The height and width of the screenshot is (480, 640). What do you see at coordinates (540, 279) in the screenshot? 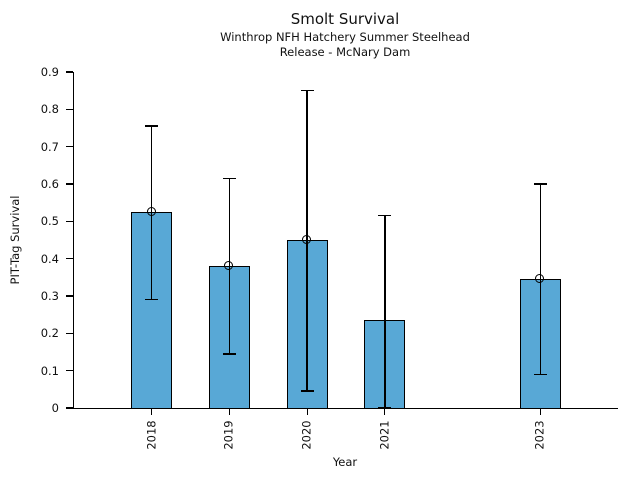
I see `point-marker-2023` at bounding box center [540, 279].